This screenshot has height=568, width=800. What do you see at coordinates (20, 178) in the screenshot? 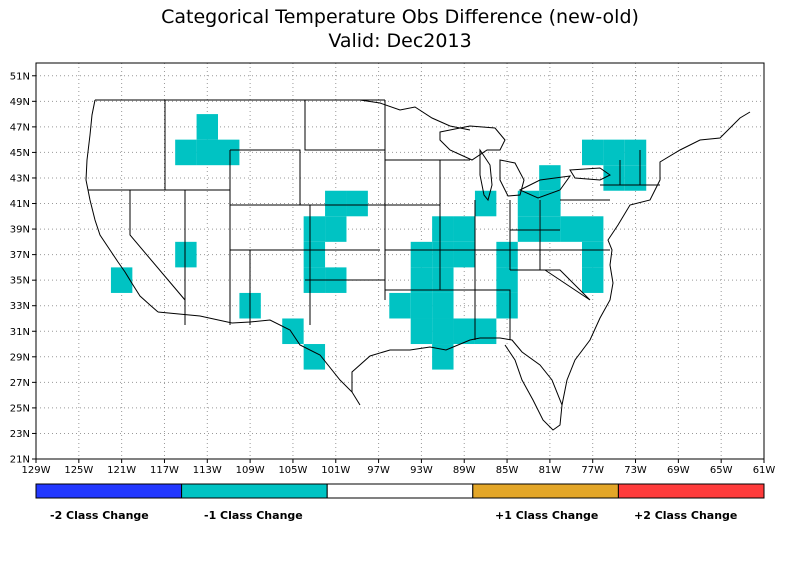
I see `lat-tick-label: 43N` at bounding box center [20, 178].